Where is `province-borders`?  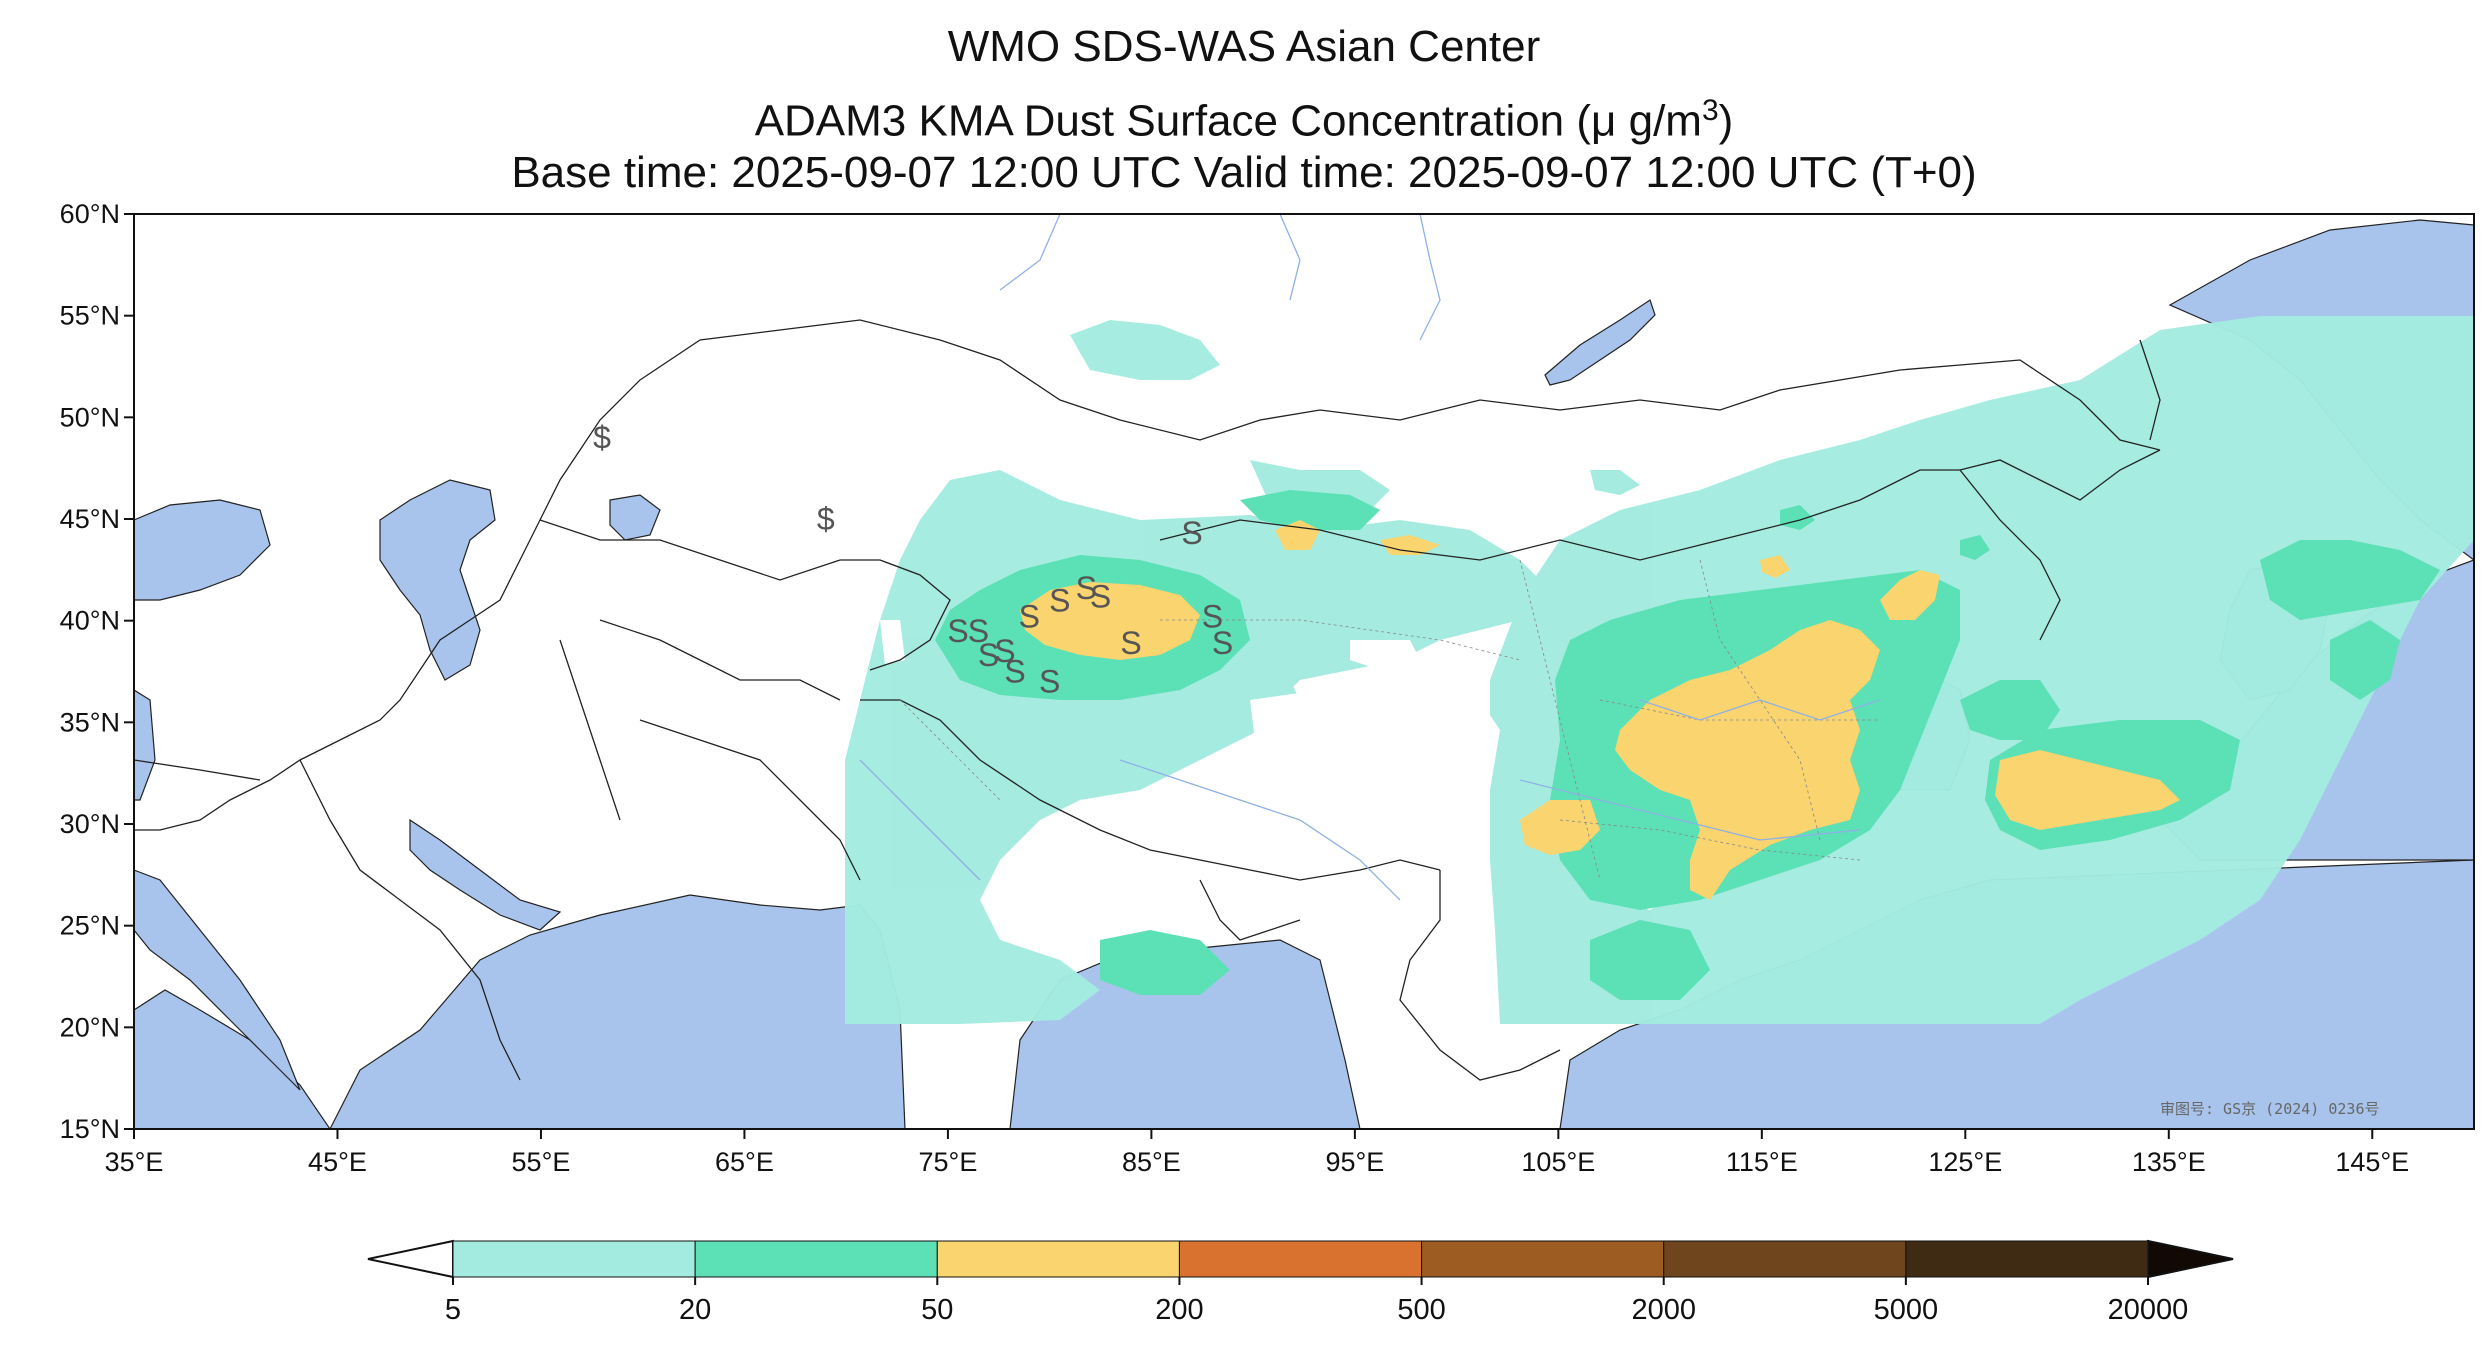 province-borders is located at coordinates (1389, 720).